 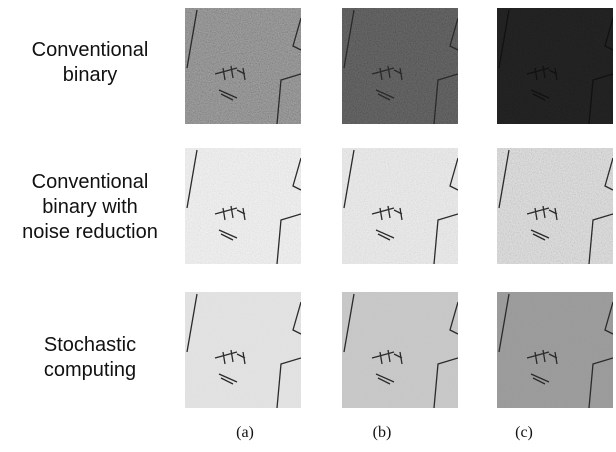 I want to click on row-label-stochastic-computing: Stochastic computing, so click(x=90, y=358).